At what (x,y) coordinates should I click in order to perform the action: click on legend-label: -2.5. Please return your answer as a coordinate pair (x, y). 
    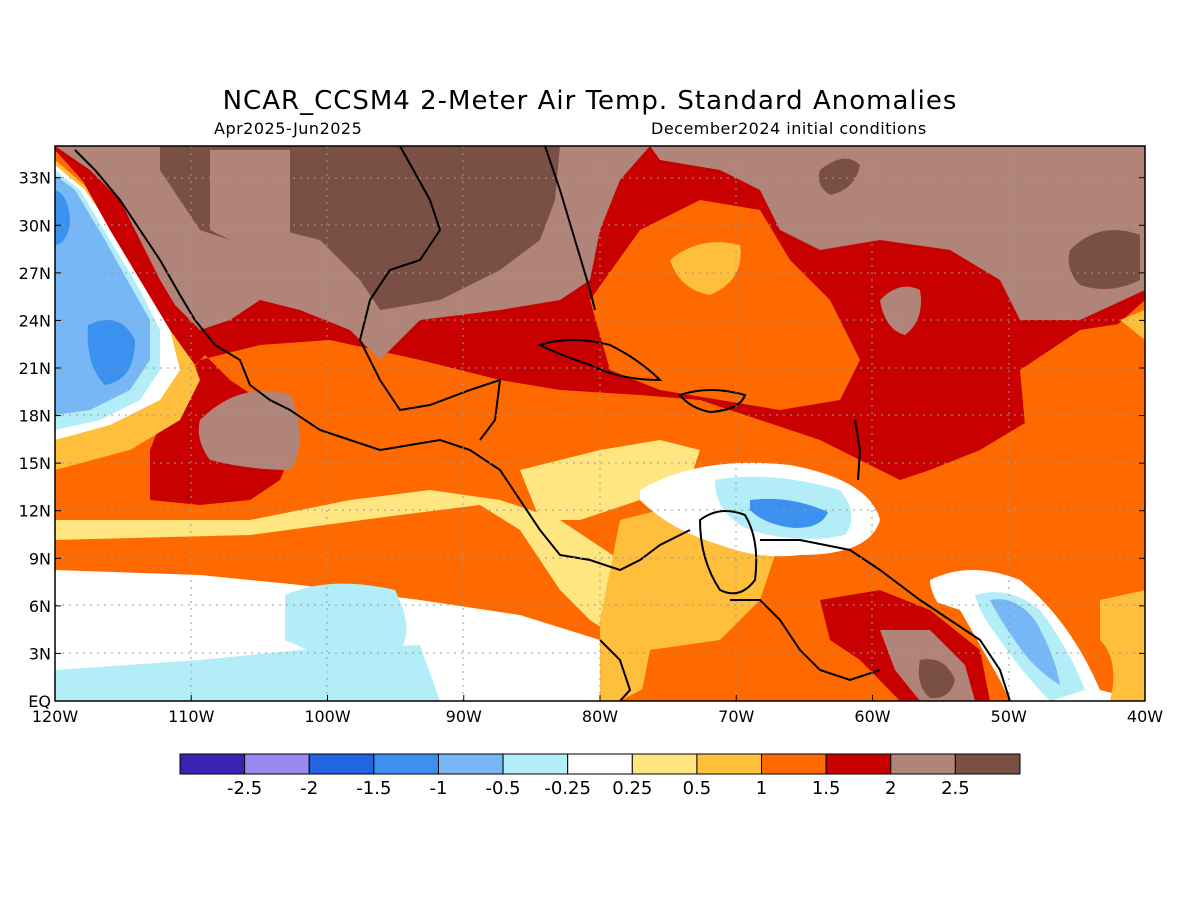
    Looking at the image, I should click on (244, 788).